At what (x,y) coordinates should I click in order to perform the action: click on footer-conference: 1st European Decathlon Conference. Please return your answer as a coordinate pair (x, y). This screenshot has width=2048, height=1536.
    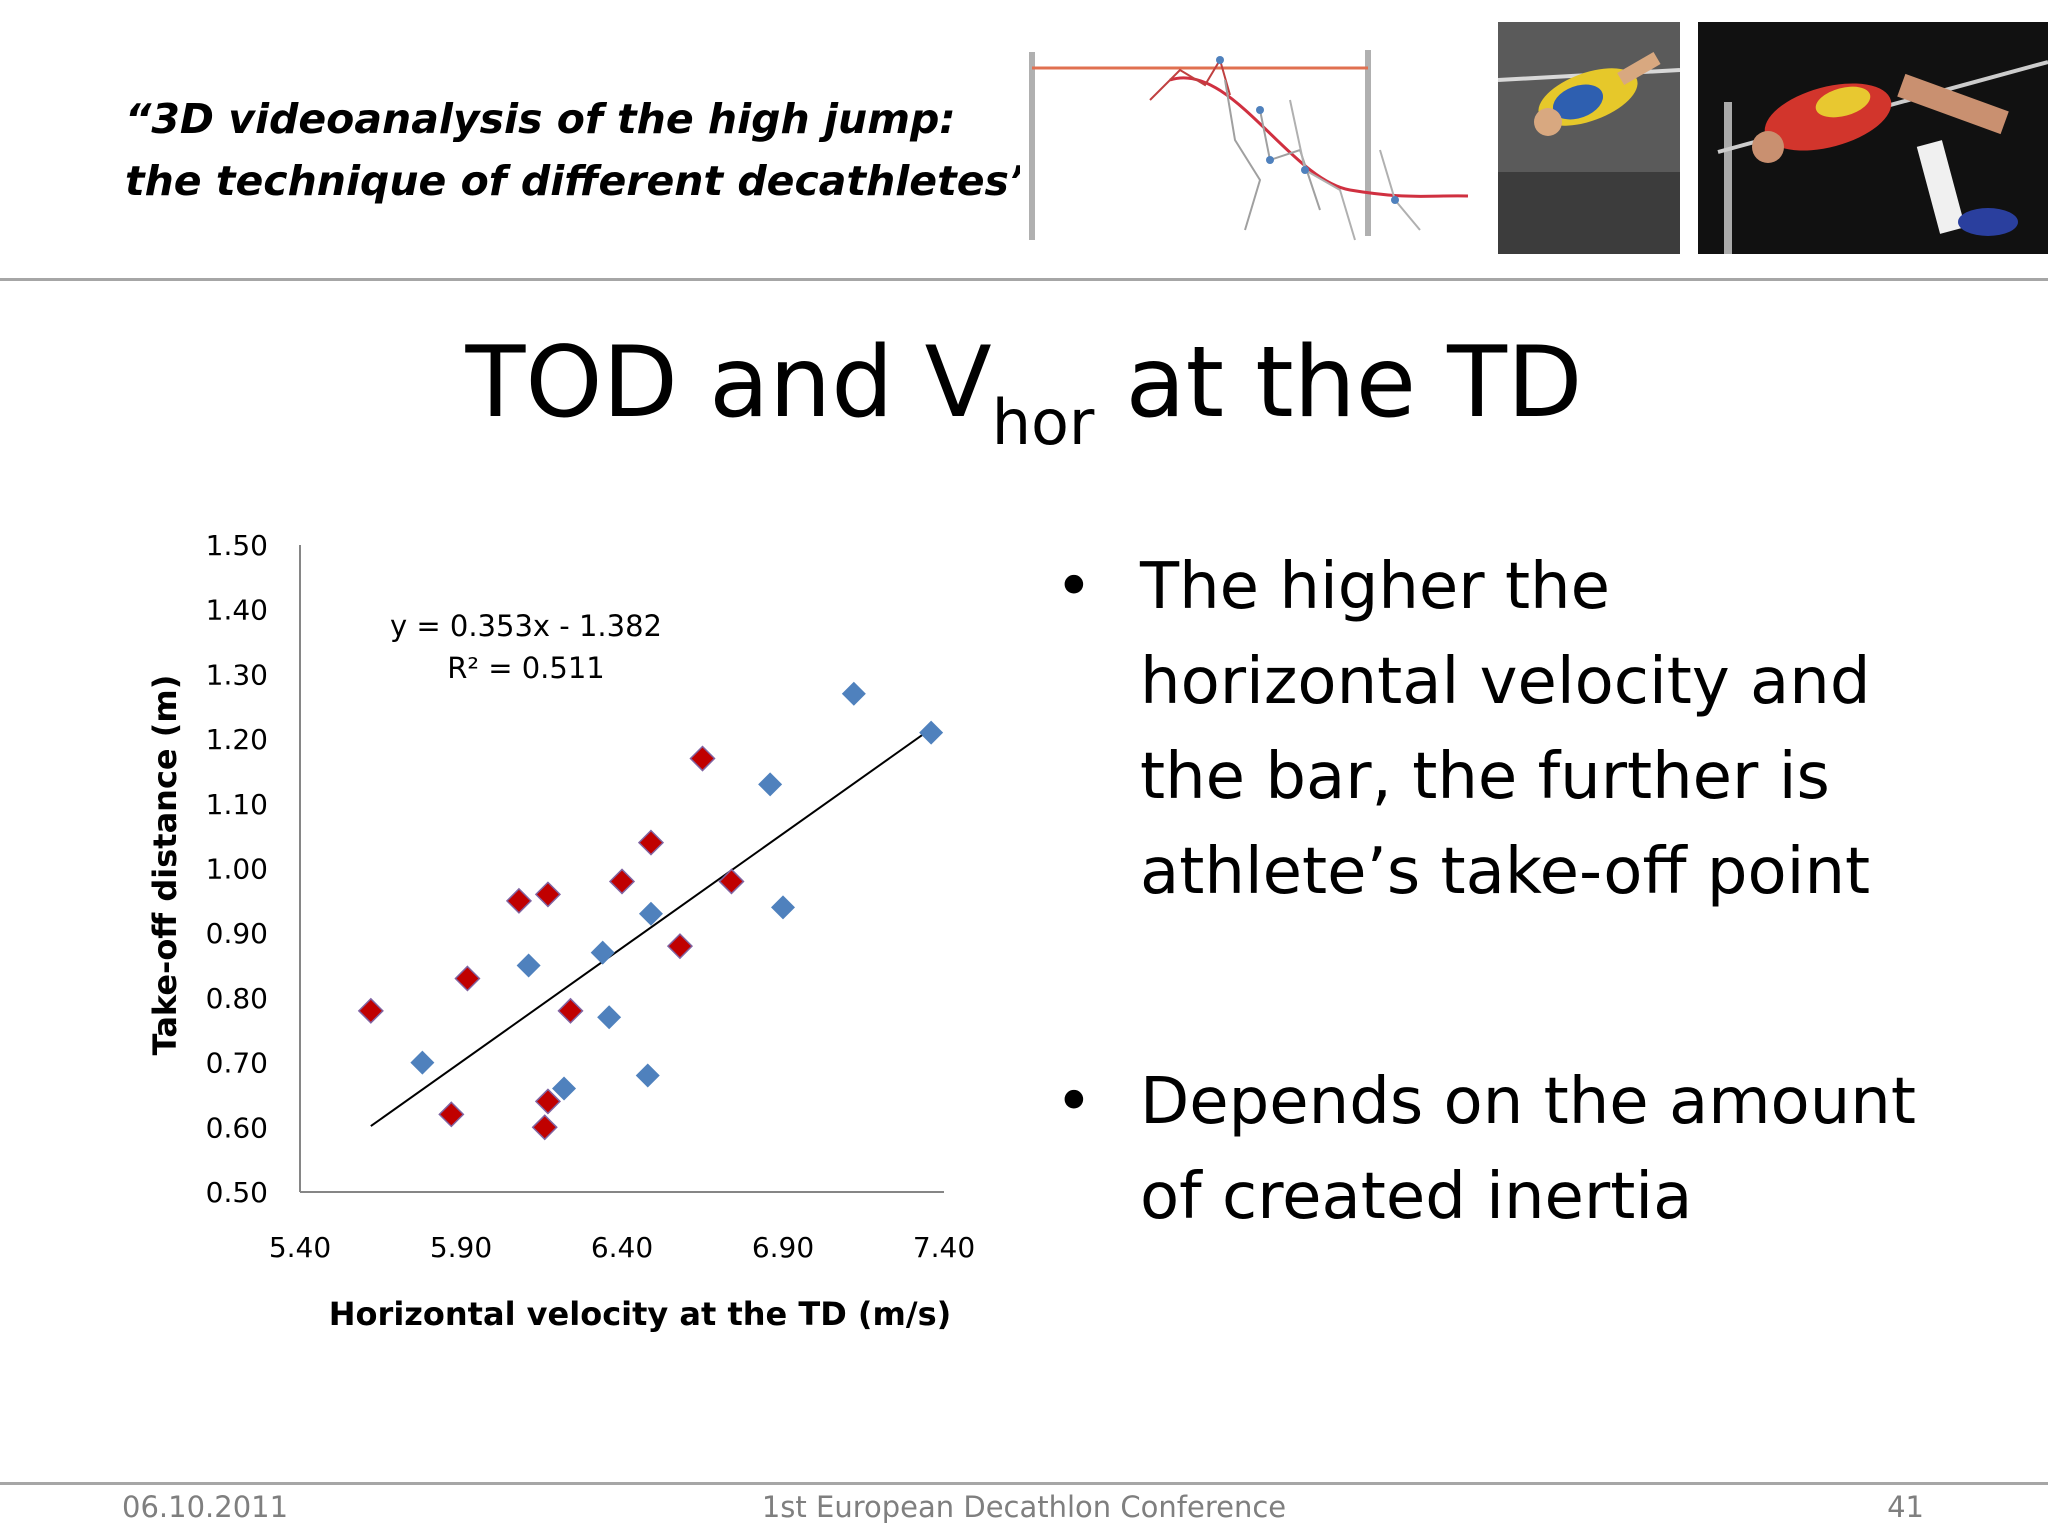
    Looking at the image, I should click on (1024, 1507).